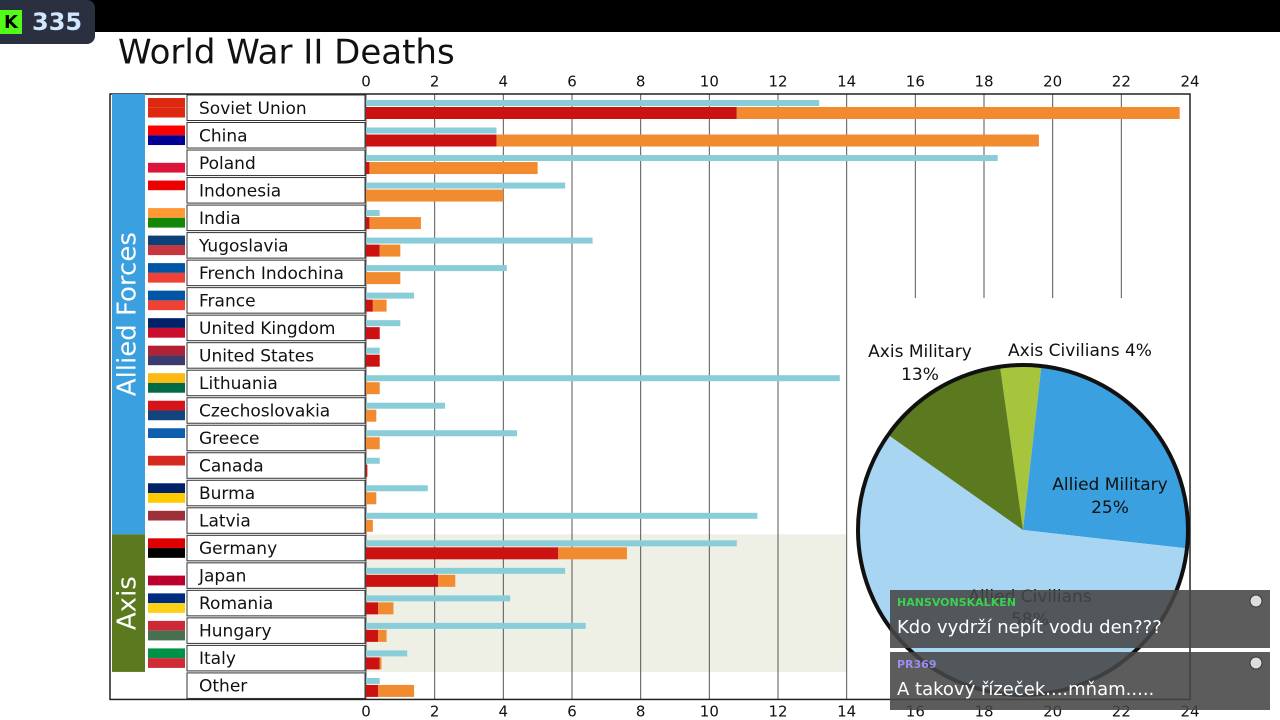 This screenshot has width=1280, height=720. Describe the element at coordinates (504, 82) in the screenshot. I see `x-tick-label: 4` at that location.